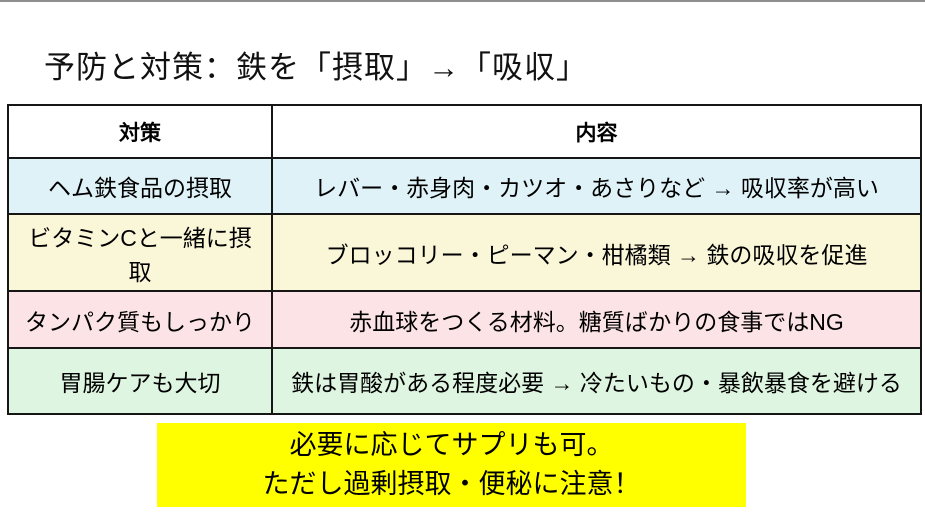 This screenshot has height=526, width=925. I want to click on note-line-1: 必要に応じてサプリも可。, so click(451, 445).